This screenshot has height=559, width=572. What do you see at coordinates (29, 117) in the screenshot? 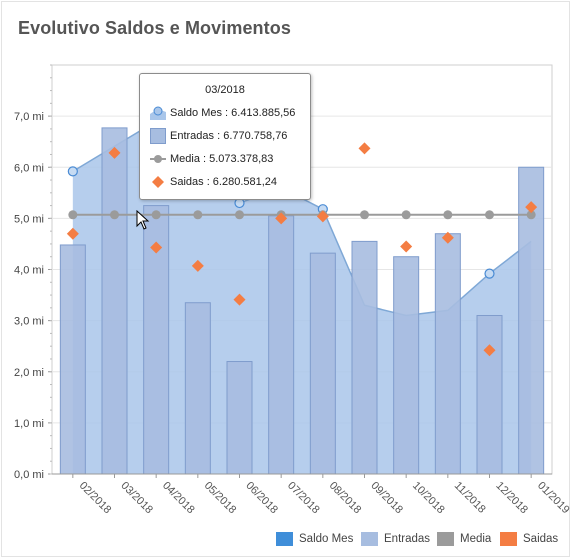
I see `y-tick-label: 7,0 mi` at bounding box center [29, 117].